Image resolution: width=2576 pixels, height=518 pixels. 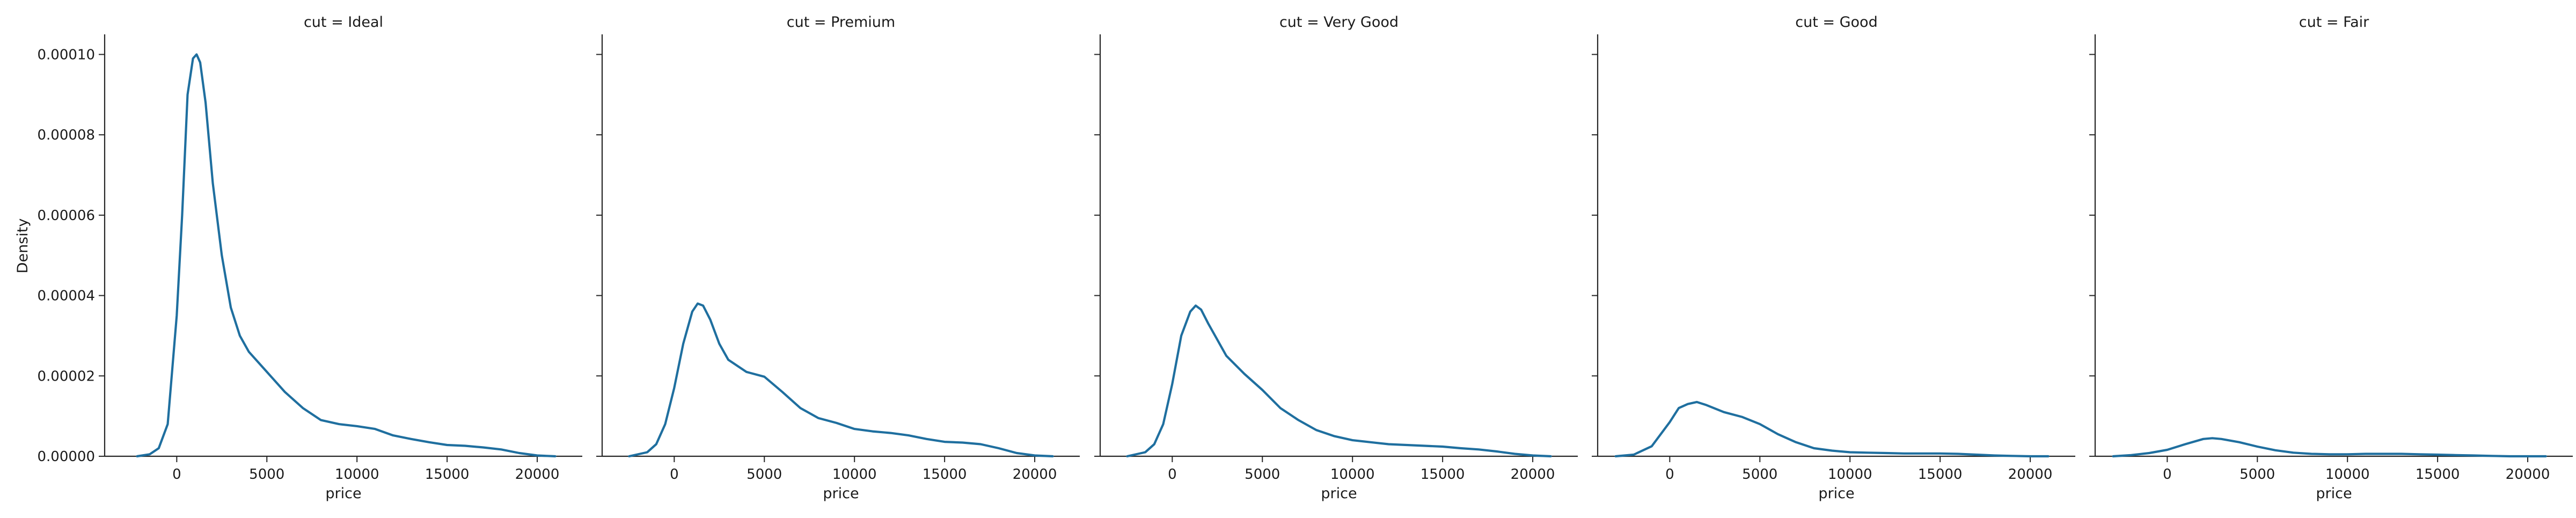 What do you see at coordinates (22, 246) in the screenshot?
I see `y-axis-label: Density` at bounding box center [22, 246].